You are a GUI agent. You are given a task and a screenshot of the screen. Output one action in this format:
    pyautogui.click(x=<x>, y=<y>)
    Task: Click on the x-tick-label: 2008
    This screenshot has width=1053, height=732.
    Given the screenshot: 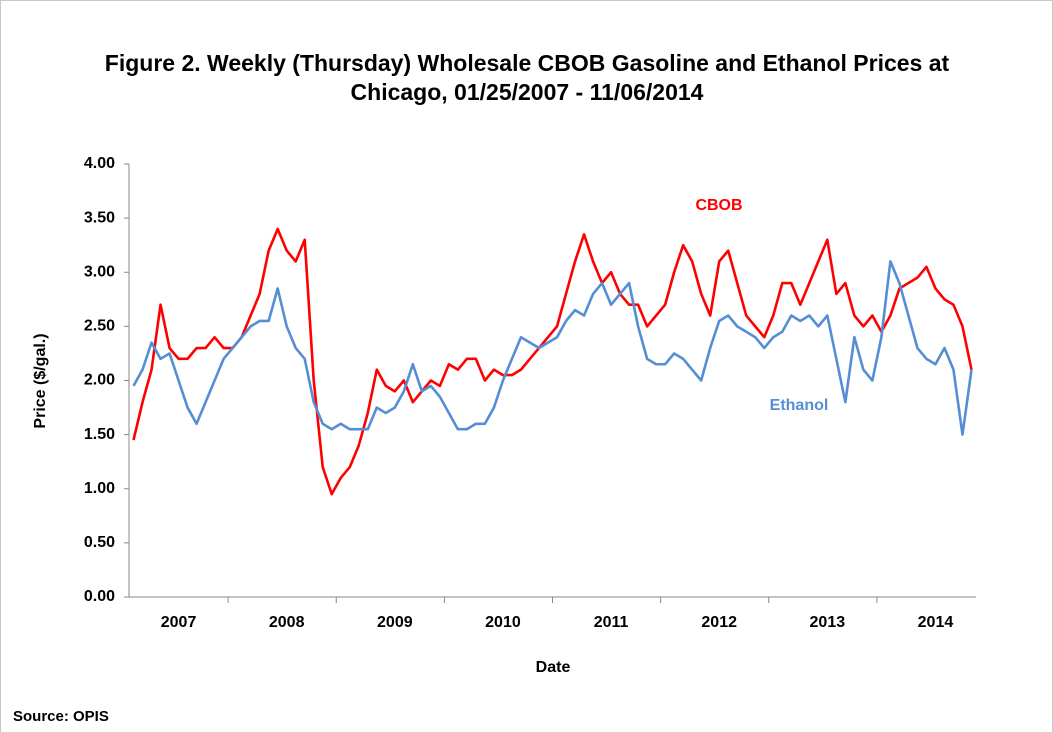 What is the action you would take?
    pyautogui.click(x=287, y=622)
    